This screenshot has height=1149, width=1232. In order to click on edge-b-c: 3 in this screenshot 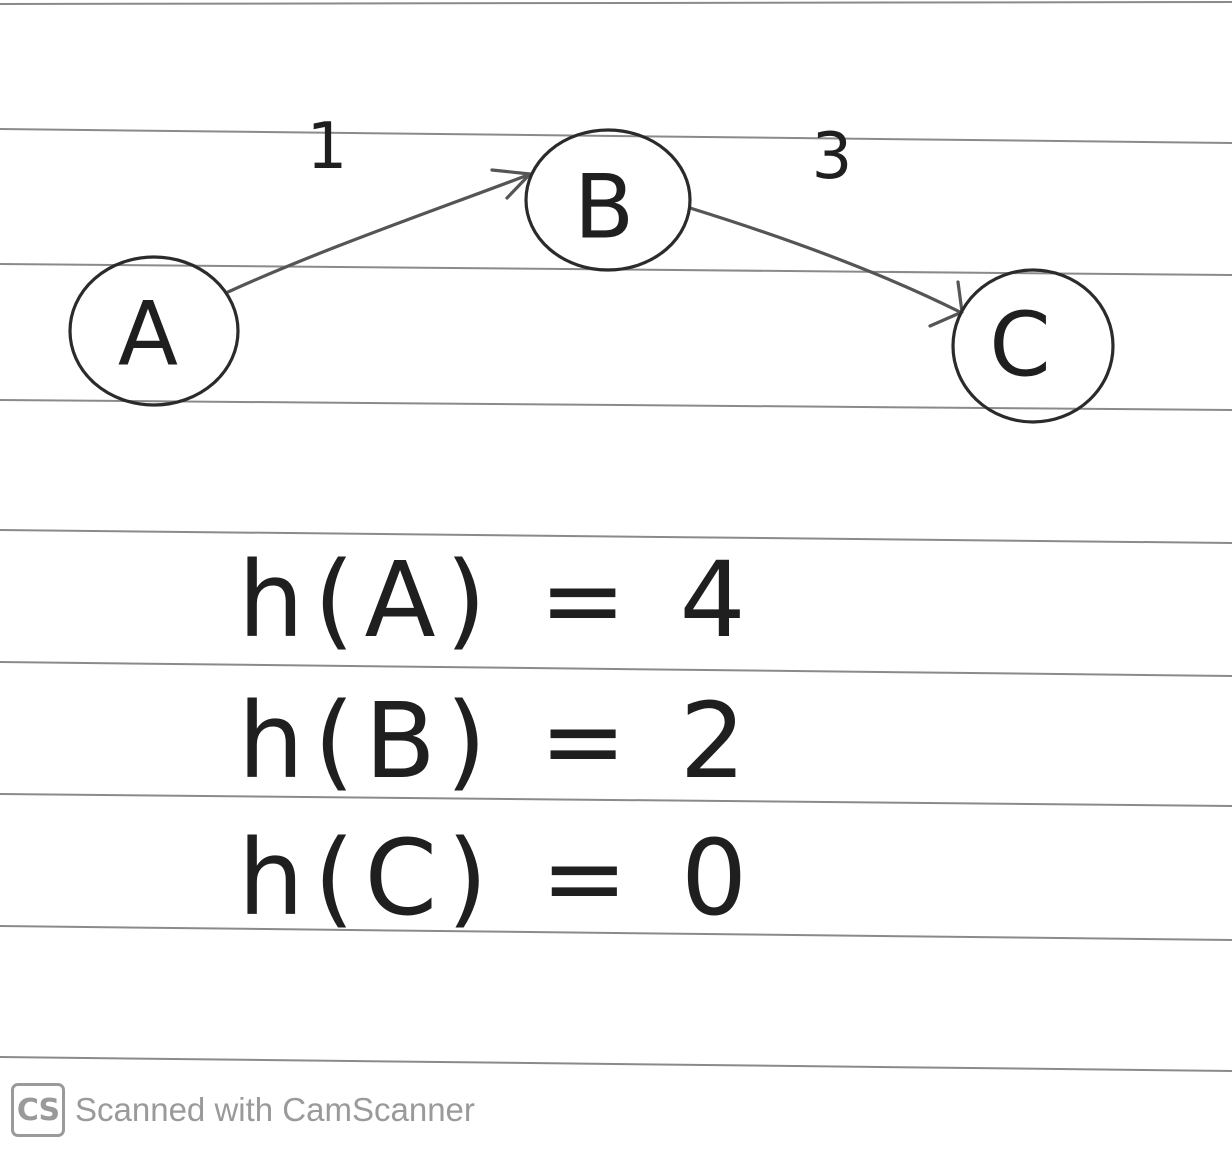, I will do `click(826, 224)`.